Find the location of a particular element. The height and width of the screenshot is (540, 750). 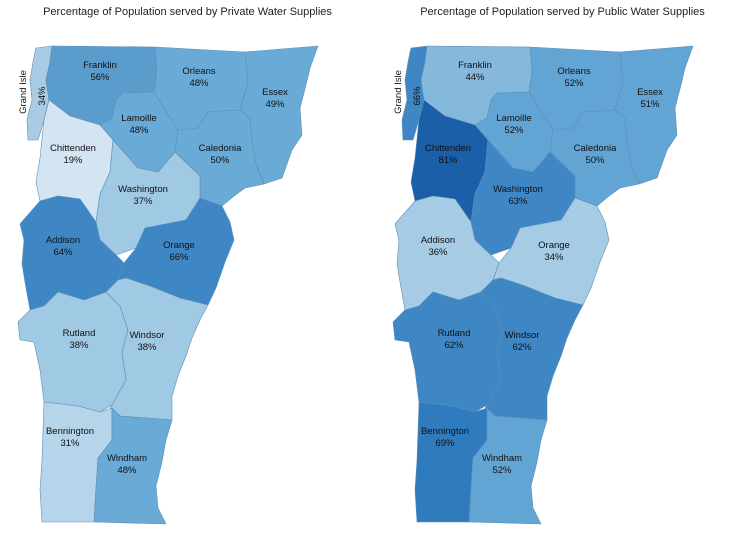

county-value-label: 44% is located at coordinates (475, 77).